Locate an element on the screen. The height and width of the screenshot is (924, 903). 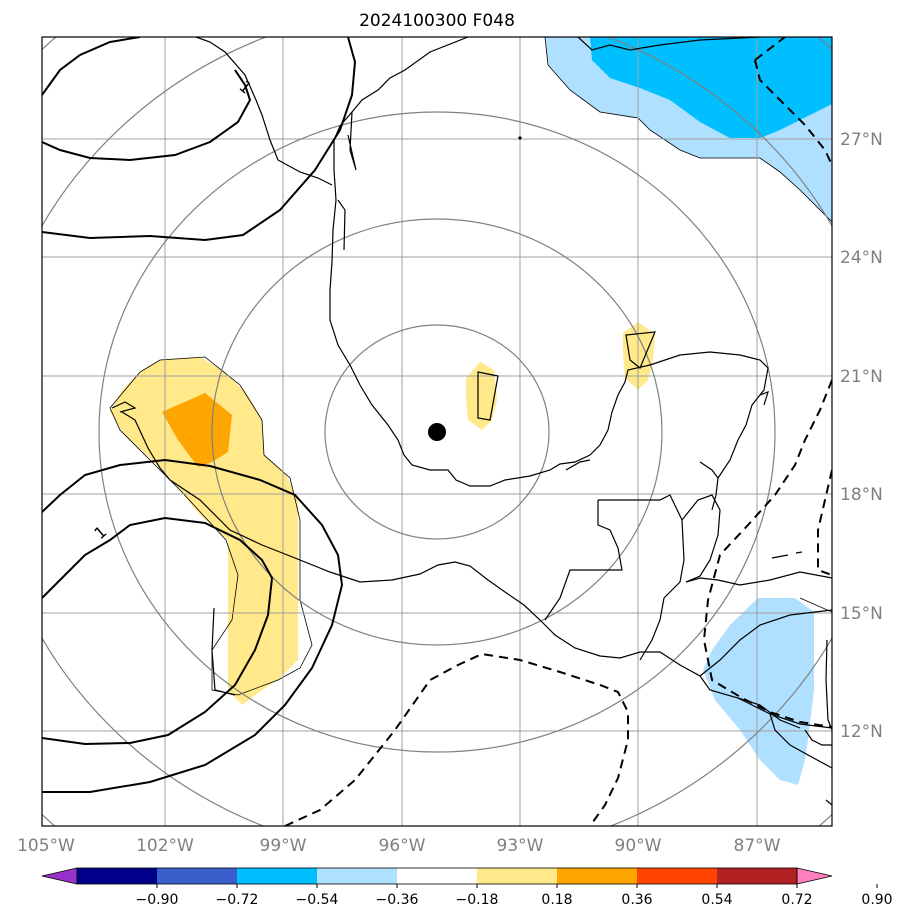
blue-region-northeast is located at coordinates (711, 87).